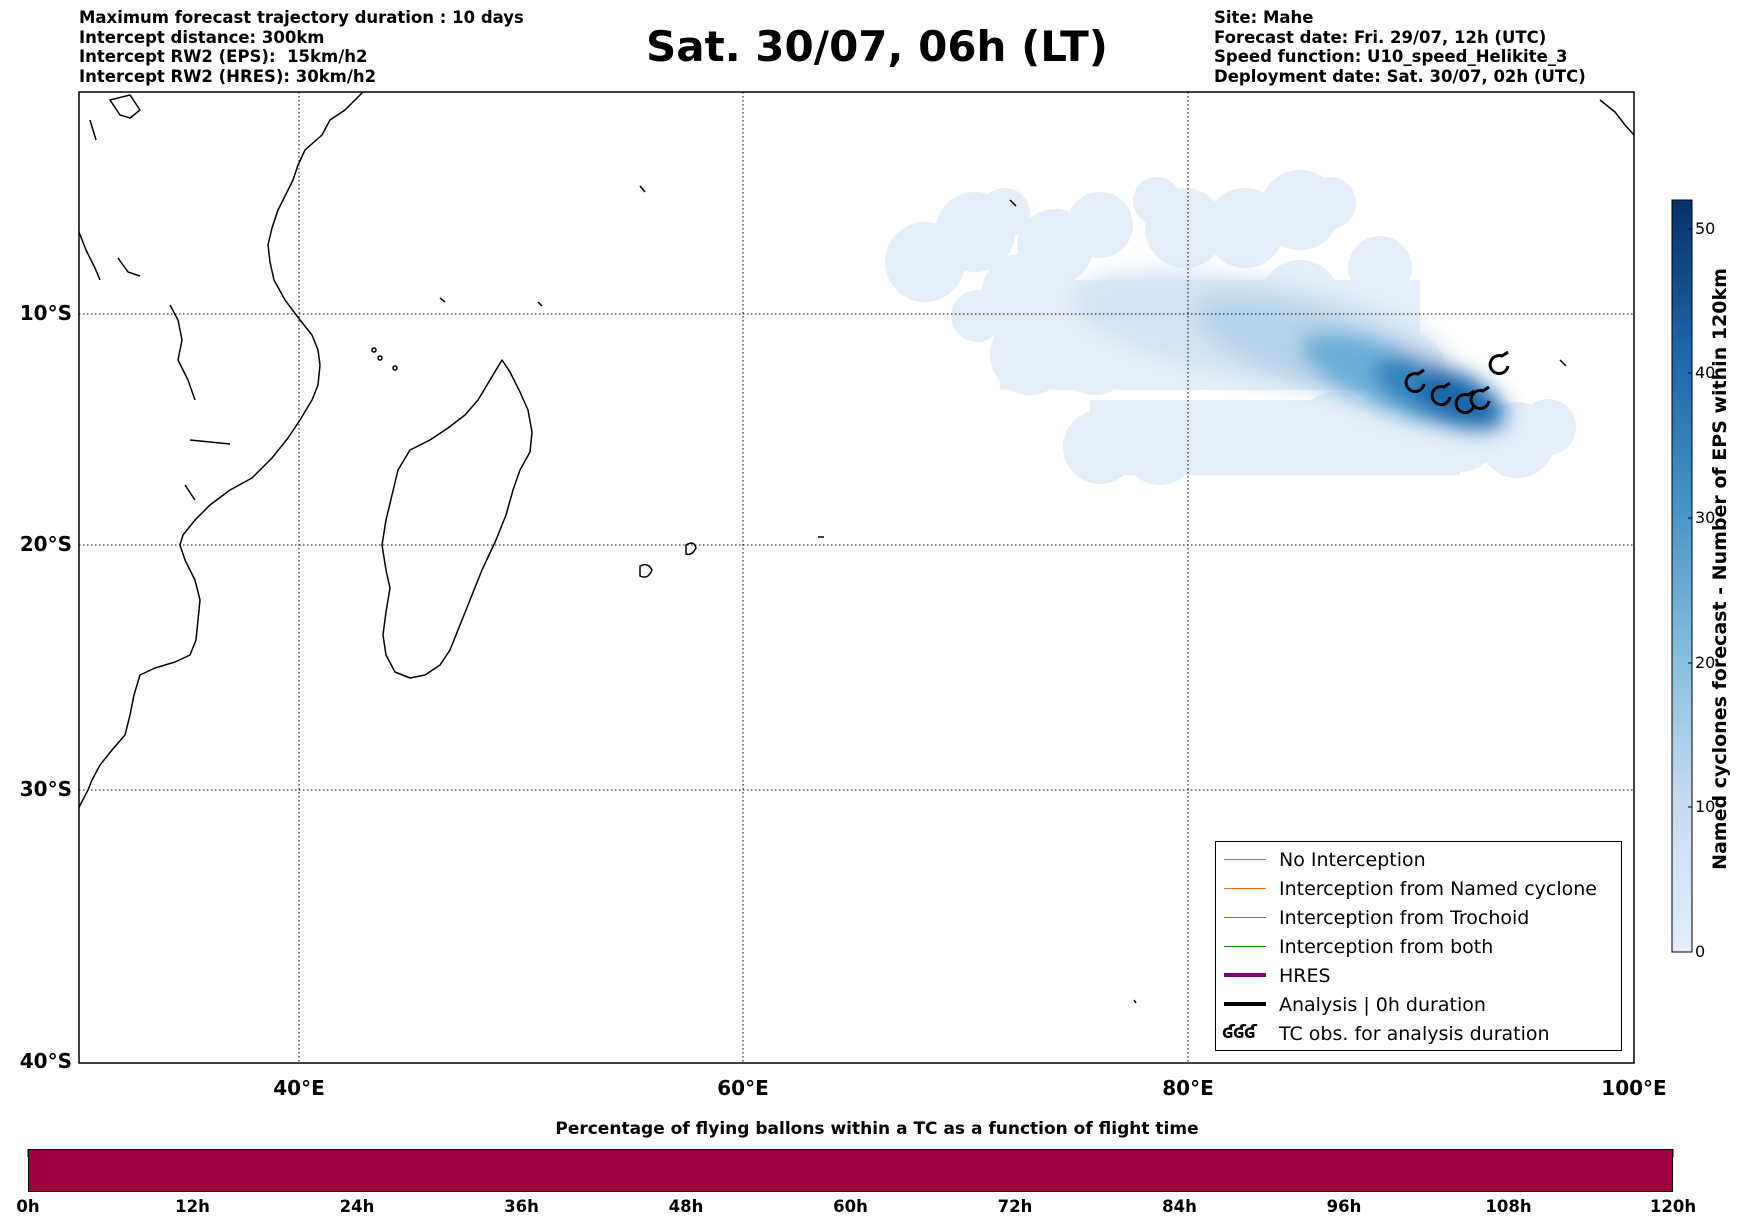 The width and height of the screenshot is (1754, 1223). What do you see at coordinates (202, 37) in the screenshot?
I see `header-left-line: Intercept distance: 300km` at bounding box center [202, 37].